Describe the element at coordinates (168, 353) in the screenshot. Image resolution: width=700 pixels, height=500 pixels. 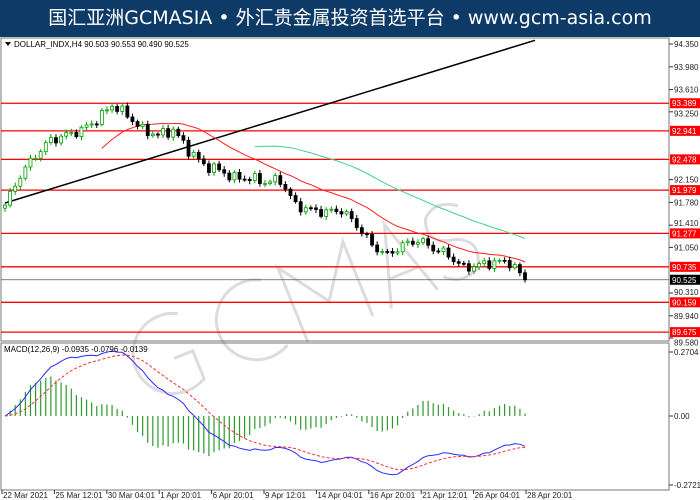
I see `watermark-letter-g` at that location.